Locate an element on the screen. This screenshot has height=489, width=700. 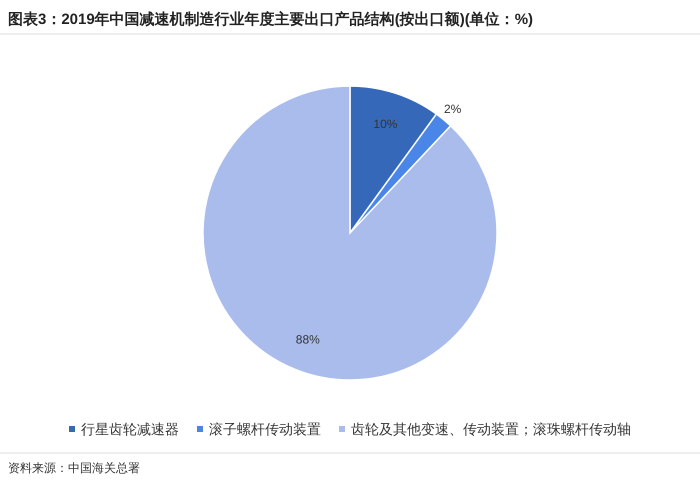
legend-label: 行星齿轮减速器 is located at coordinates (130, 429).